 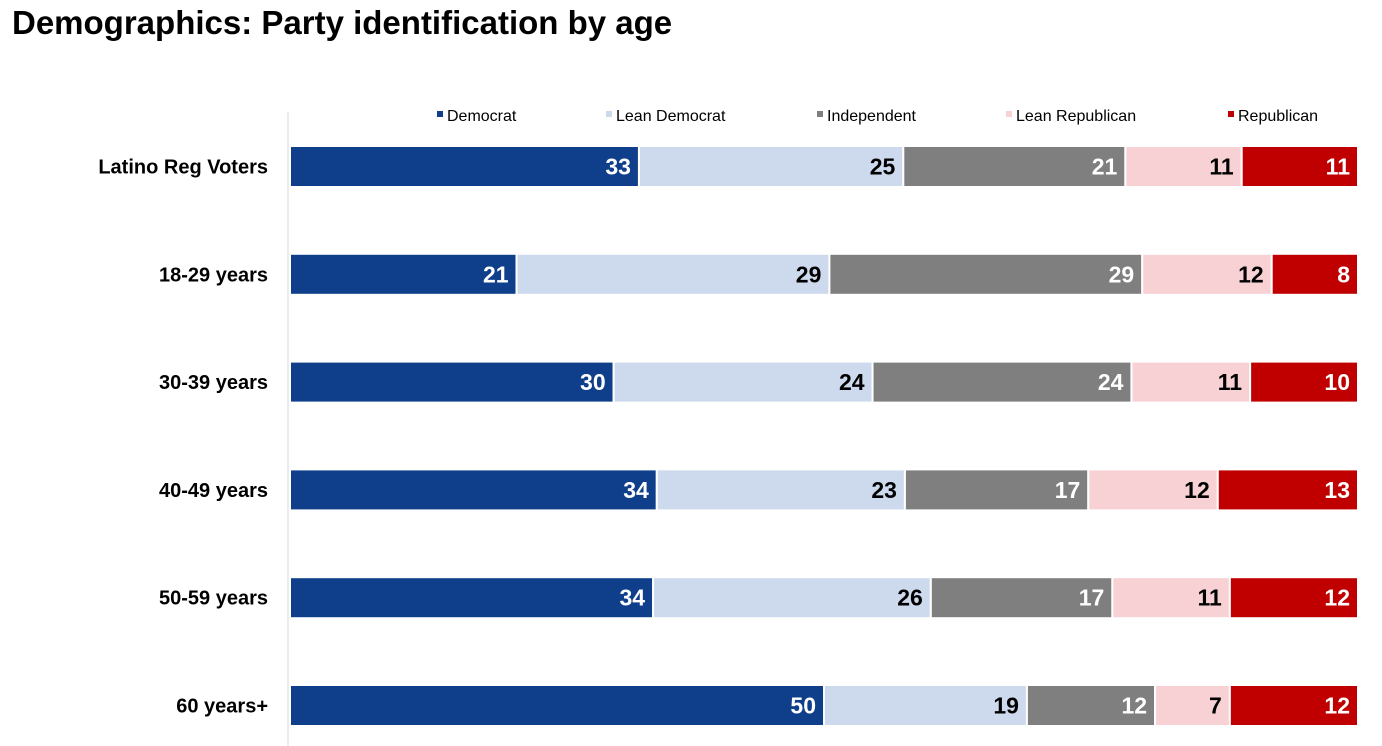 What do you see at coordinates (809, 274) in the screenshot?
I see `value-label-lean-democrat: 29` at bounding box center [809, 274].